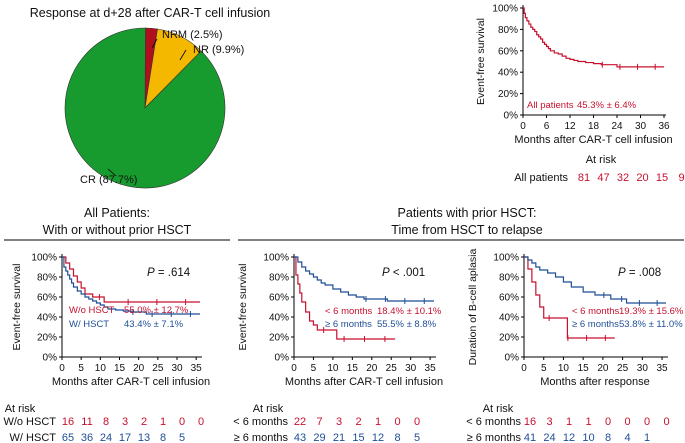  Describe the element at coordinates (643, 368) in the screenshot. I see `bcell-xtick-label: 30` at that location.